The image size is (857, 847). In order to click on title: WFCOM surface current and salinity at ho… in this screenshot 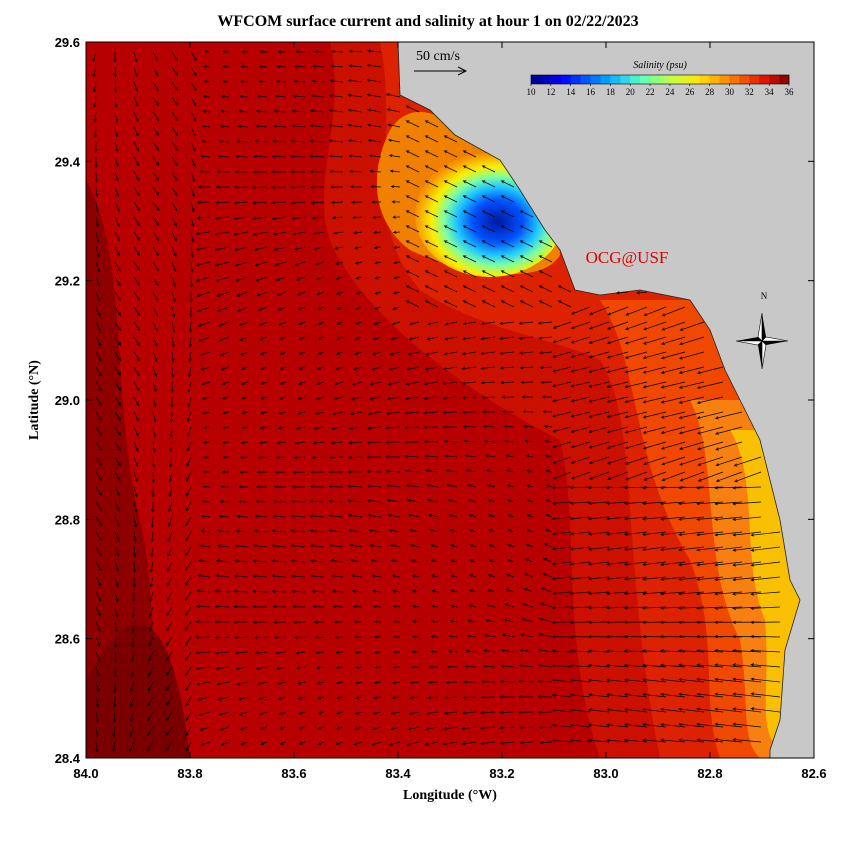, I will do `click(427, 21)`.